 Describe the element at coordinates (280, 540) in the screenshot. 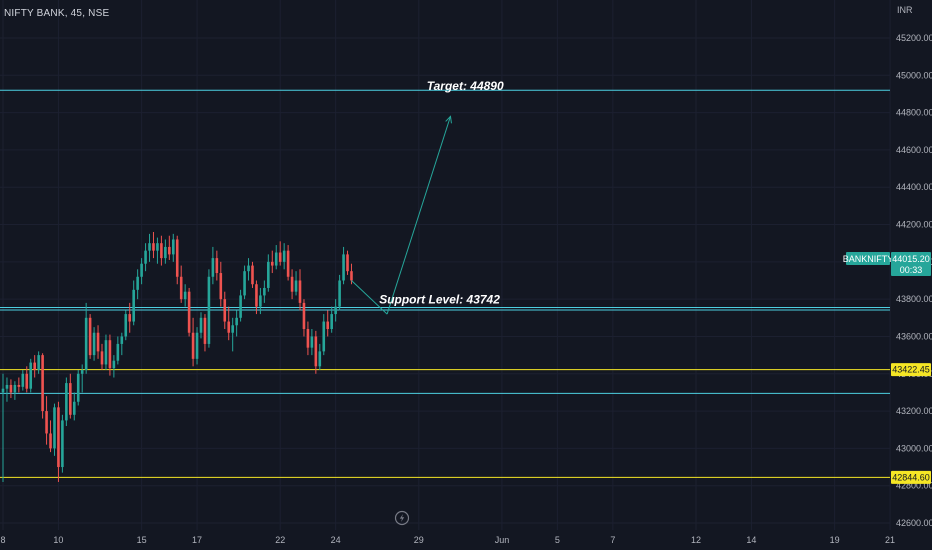

I see `time-tick-label: 22` at that location.